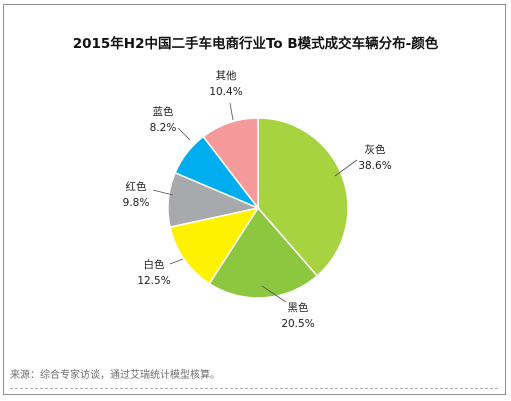 The width and height of the screenshot is (511, 401). Describe the element at coordinates (297, 324) in the screenshot. I see `slice-value-label-2: 20.5%` at that location.